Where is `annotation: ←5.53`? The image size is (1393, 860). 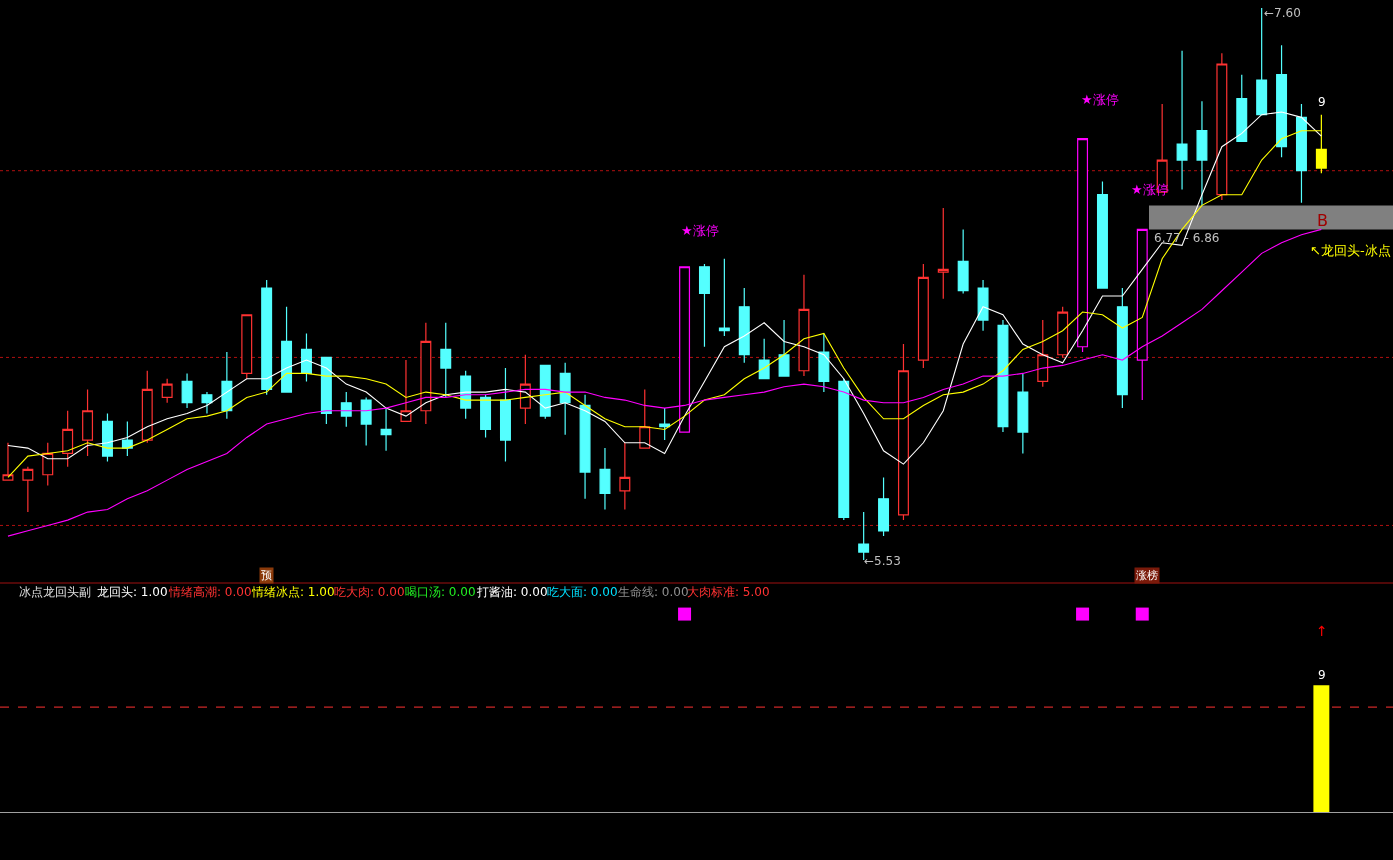 annotation: ←5.53 is located at coordinates (882, 561).